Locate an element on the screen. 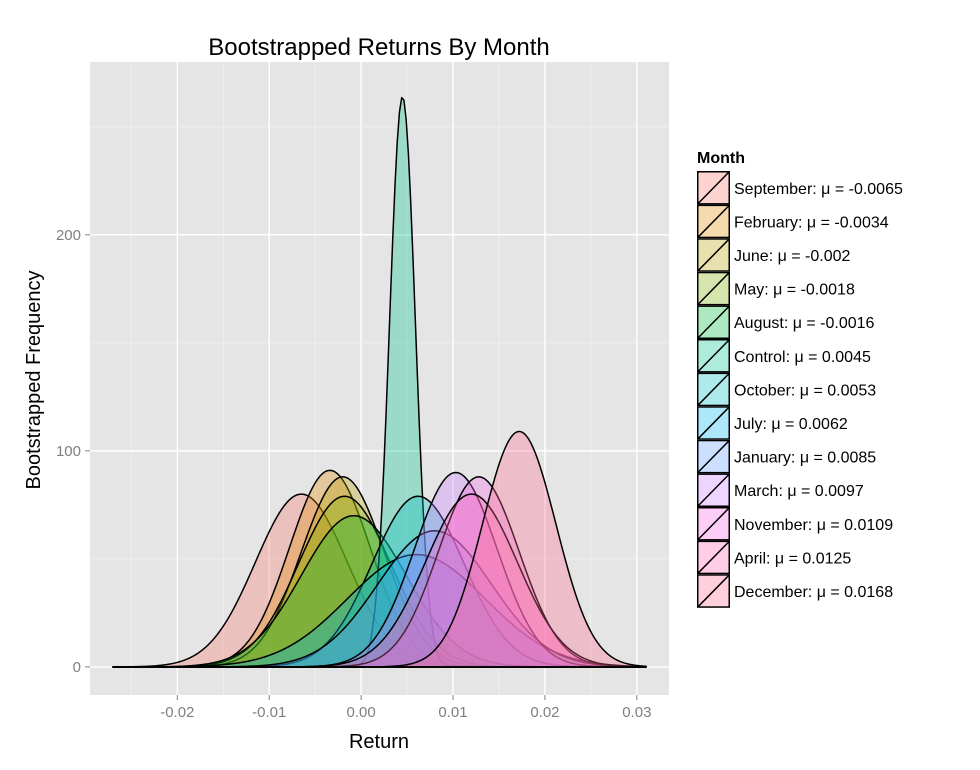 The height and width of the screenshot is (770, 980). legend-item-november: November: μ = 0.0109 is located at coordinates (795, 524).